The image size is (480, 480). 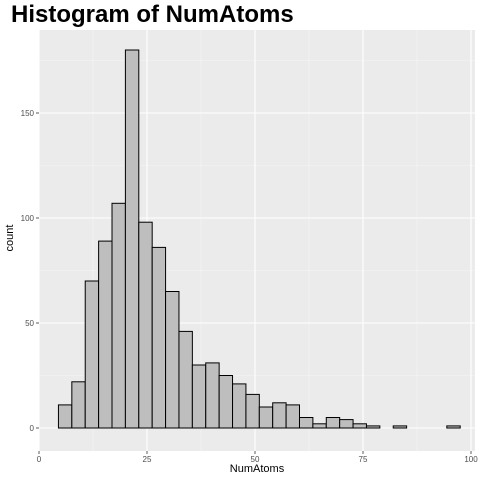 What do you see at coordinates (257, 469) in the screenshot?
I see `x-axis-label: NumAtoms` at bounding box center [257, 469].